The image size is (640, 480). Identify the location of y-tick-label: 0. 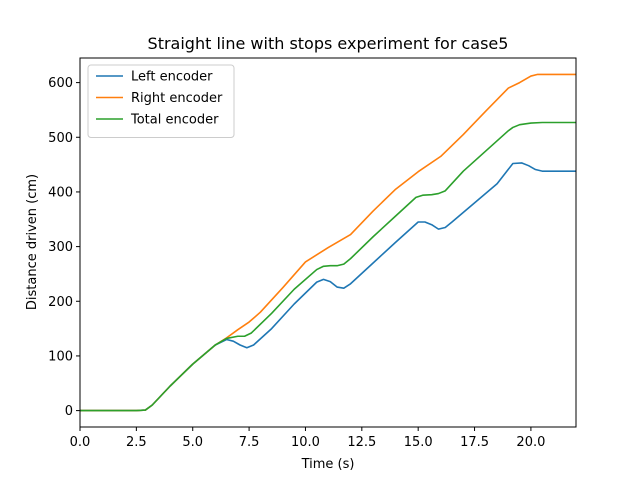
(69, 411).